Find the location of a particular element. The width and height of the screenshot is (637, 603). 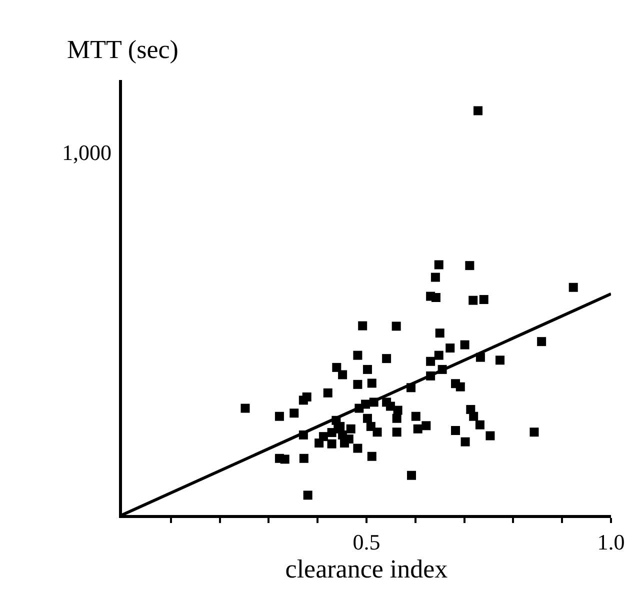

x-axis-title: clearance index is located at coordinates (366, 569).